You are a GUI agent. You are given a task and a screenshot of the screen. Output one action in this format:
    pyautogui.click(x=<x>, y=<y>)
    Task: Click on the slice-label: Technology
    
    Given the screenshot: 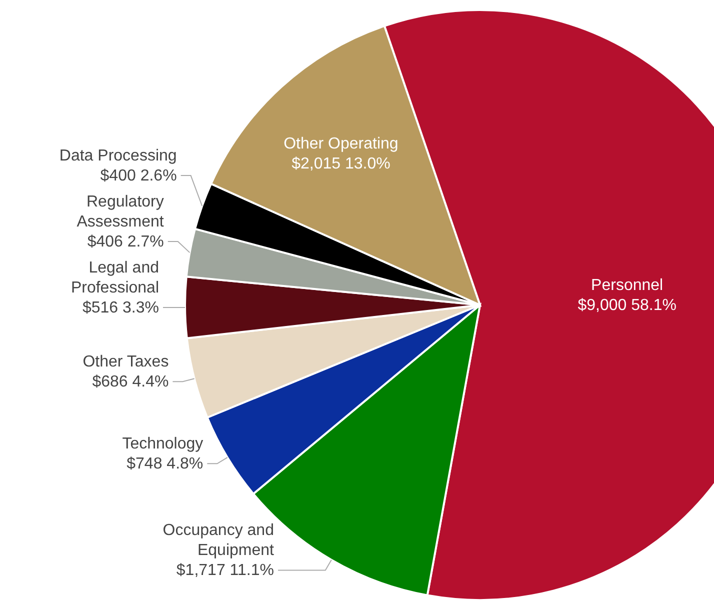 What is the action you would take?
    pyautogui.click(x=163, y=444)
    